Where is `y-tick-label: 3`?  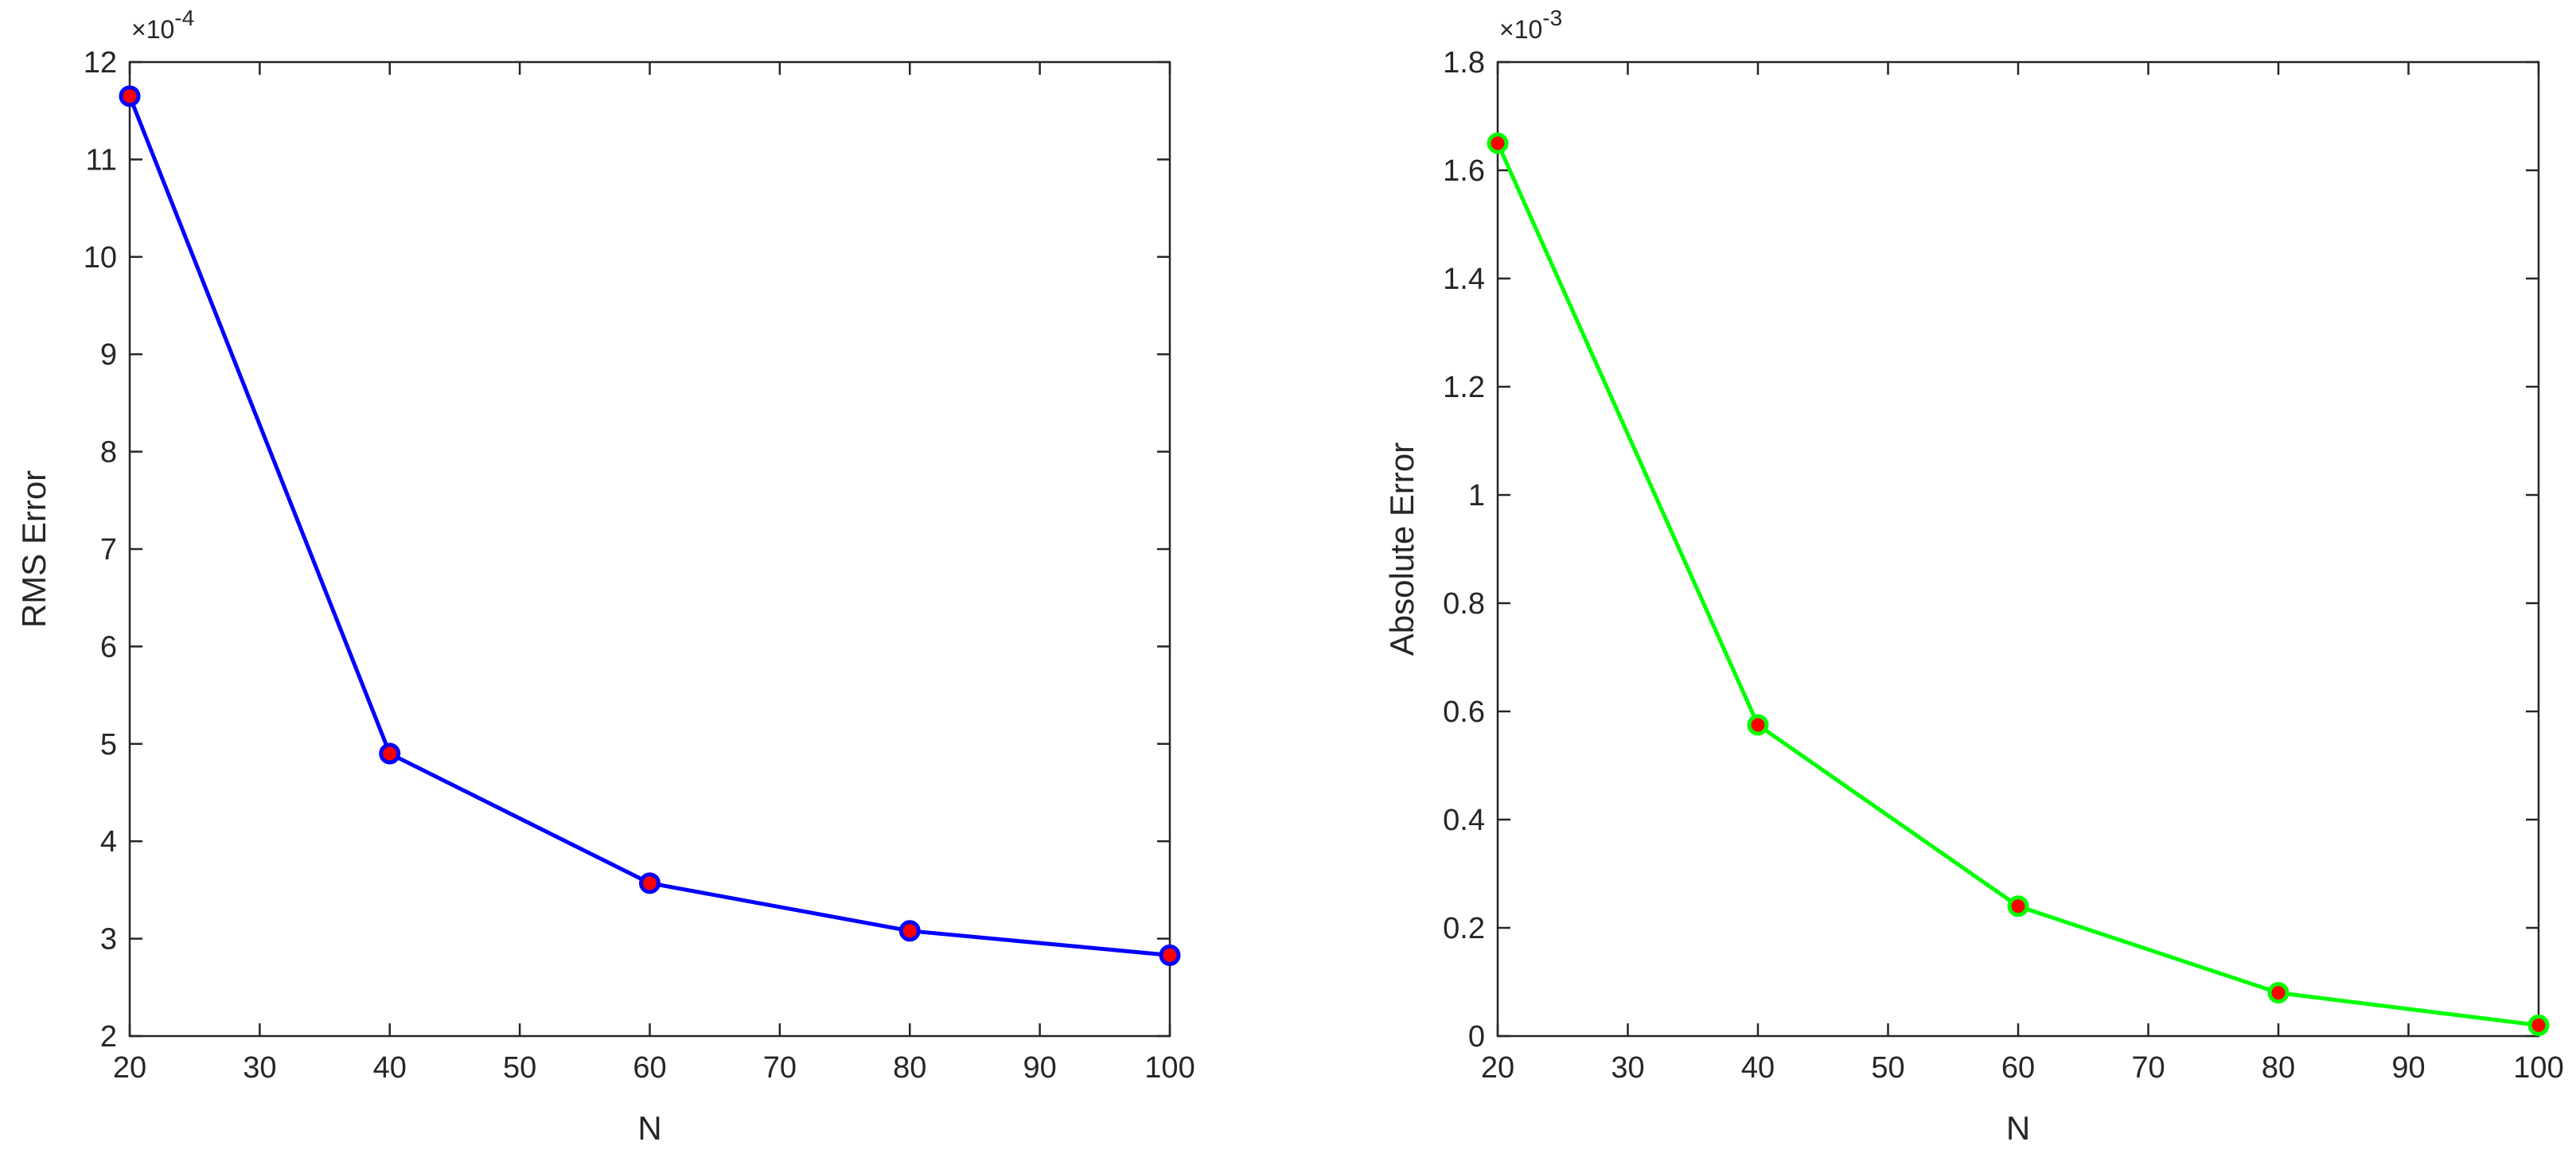 y-tick-label: 3 is located at coordinates (108, 940).